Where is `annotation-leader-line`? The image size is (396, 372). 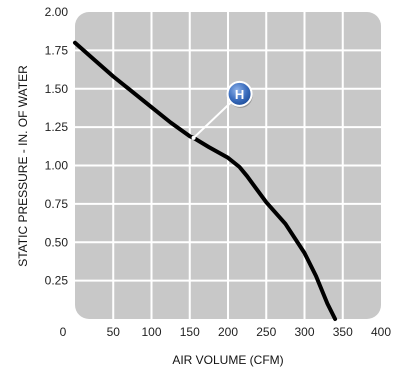 annotation-leader-line is located at coordinates (213, 119).